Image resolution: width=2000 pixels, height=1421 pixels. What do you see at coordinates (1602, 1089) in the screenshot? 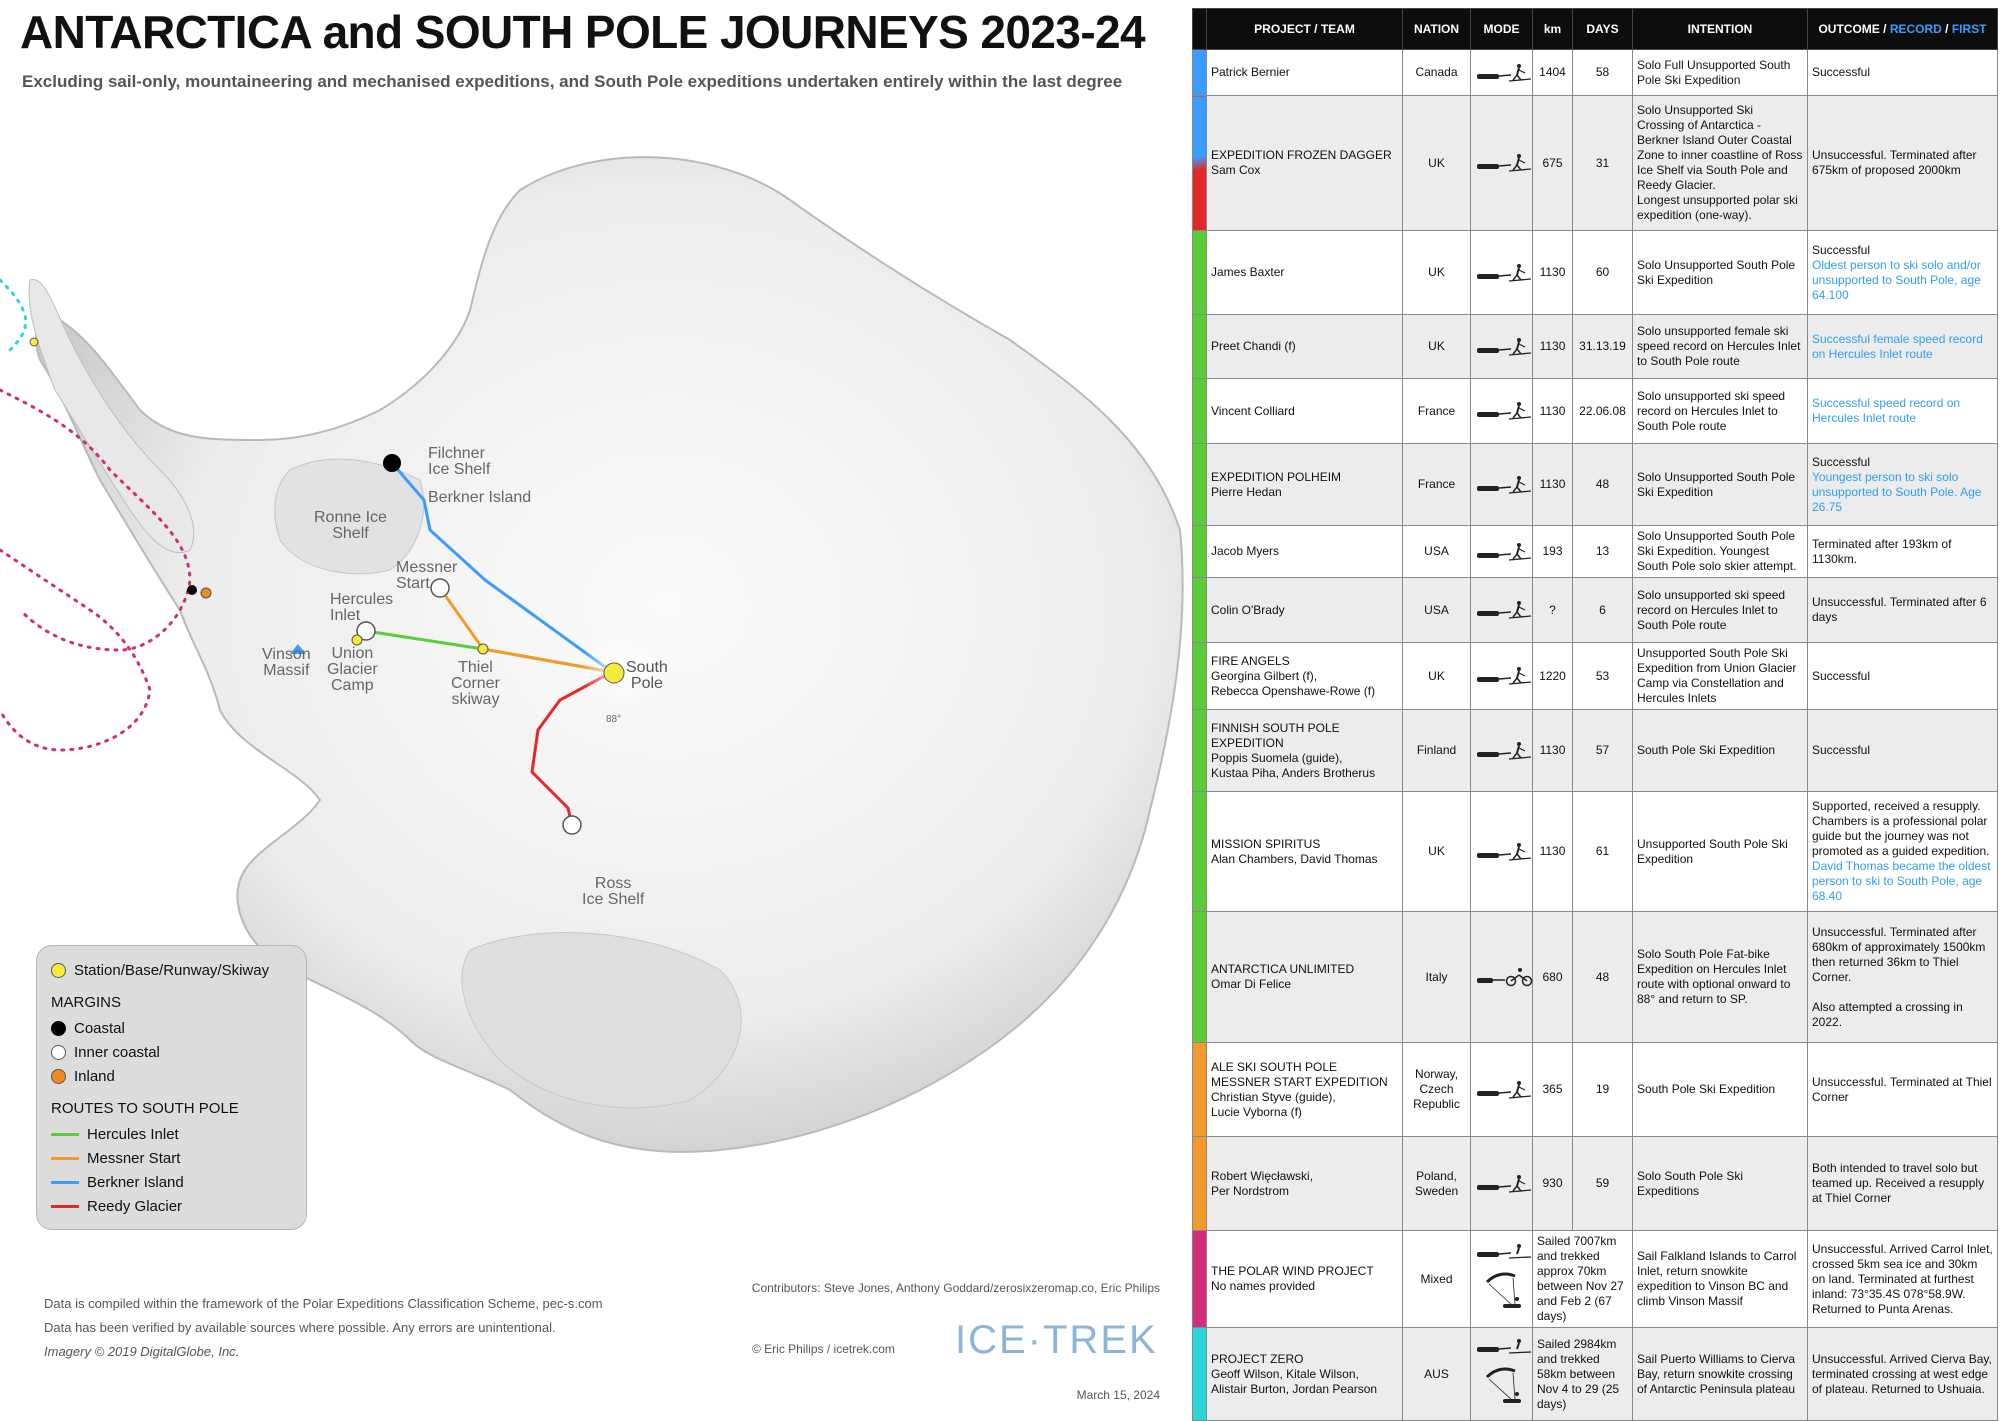
I see `row-days: 19` at bounding box center [1602, 1089].